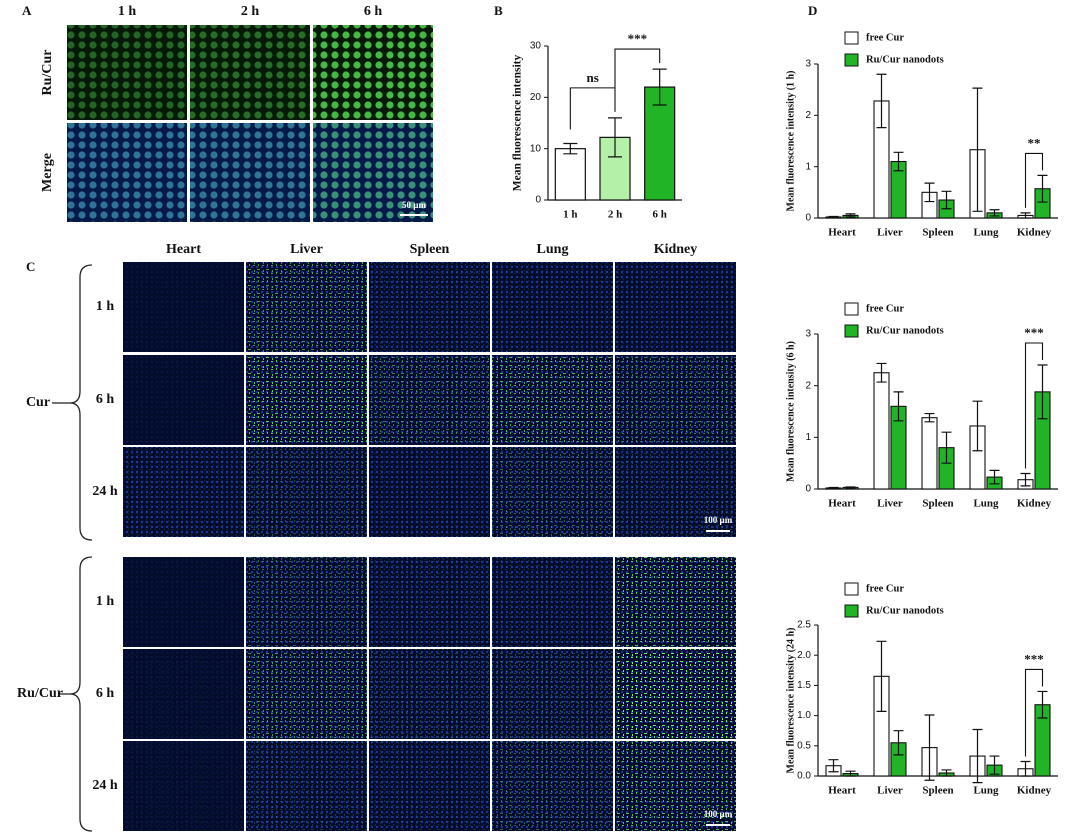 The image size is (1065, 833). What do you see at coordinates (1034, 142) in the screenshot?
I see `significance-label: **` at bounding box center [1034, 142].